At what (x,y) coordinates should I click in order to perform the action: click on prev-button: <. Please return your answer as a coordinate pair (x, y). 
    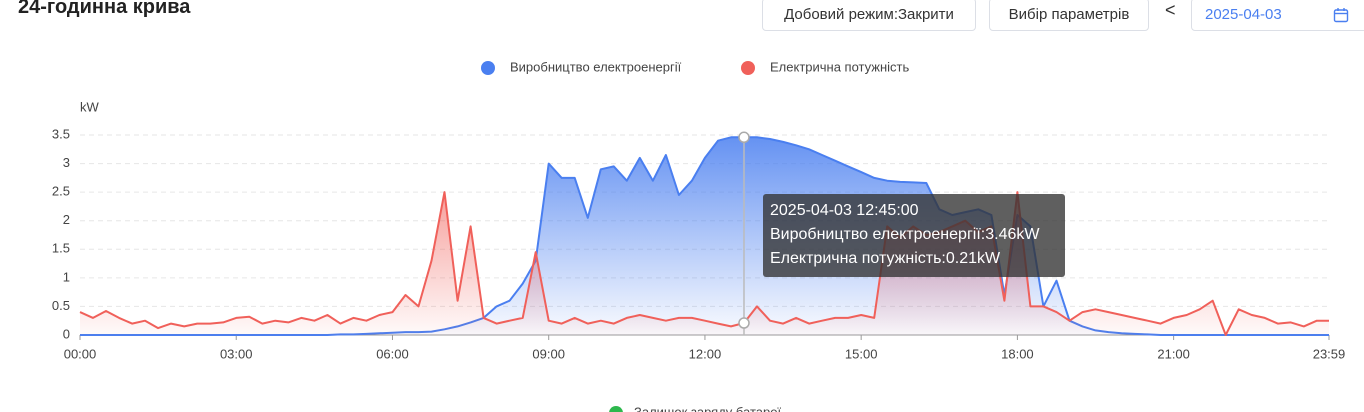
    Looking at the image, I should click on (1170, 10).